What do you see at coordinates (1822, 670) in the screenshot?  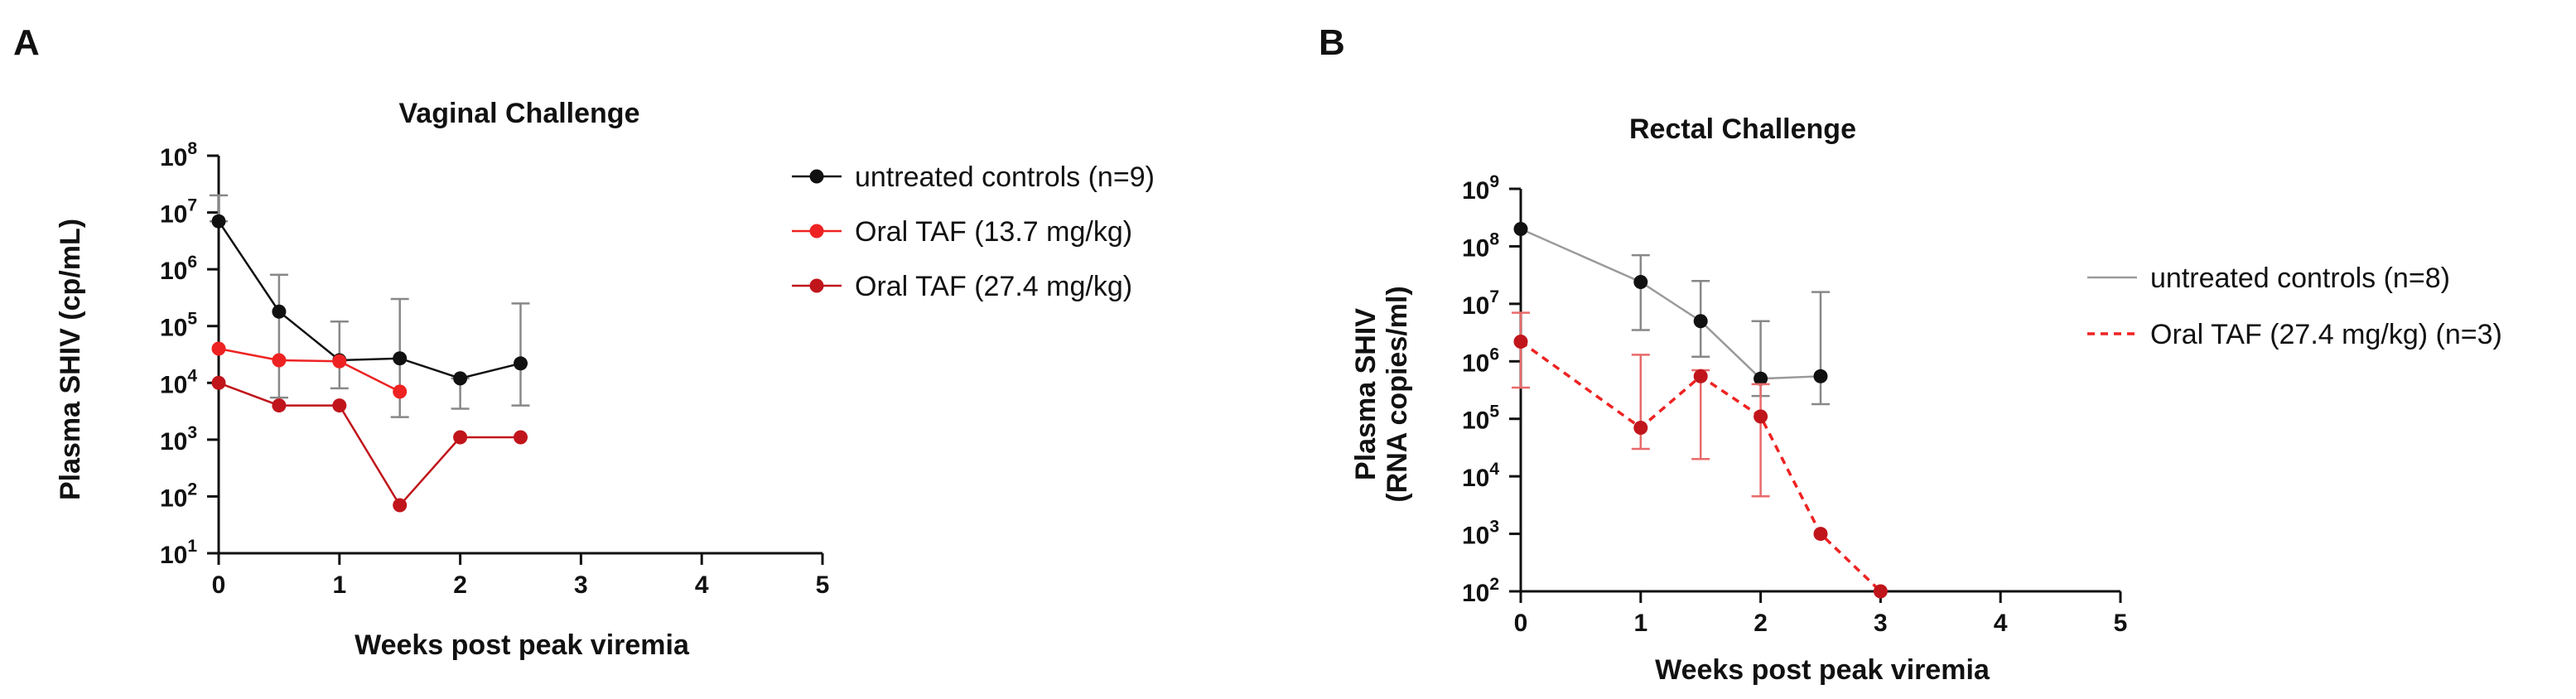 I see `panel-b-xlabel: Weeks post peak viremia` at bounding box center [1822, 670].